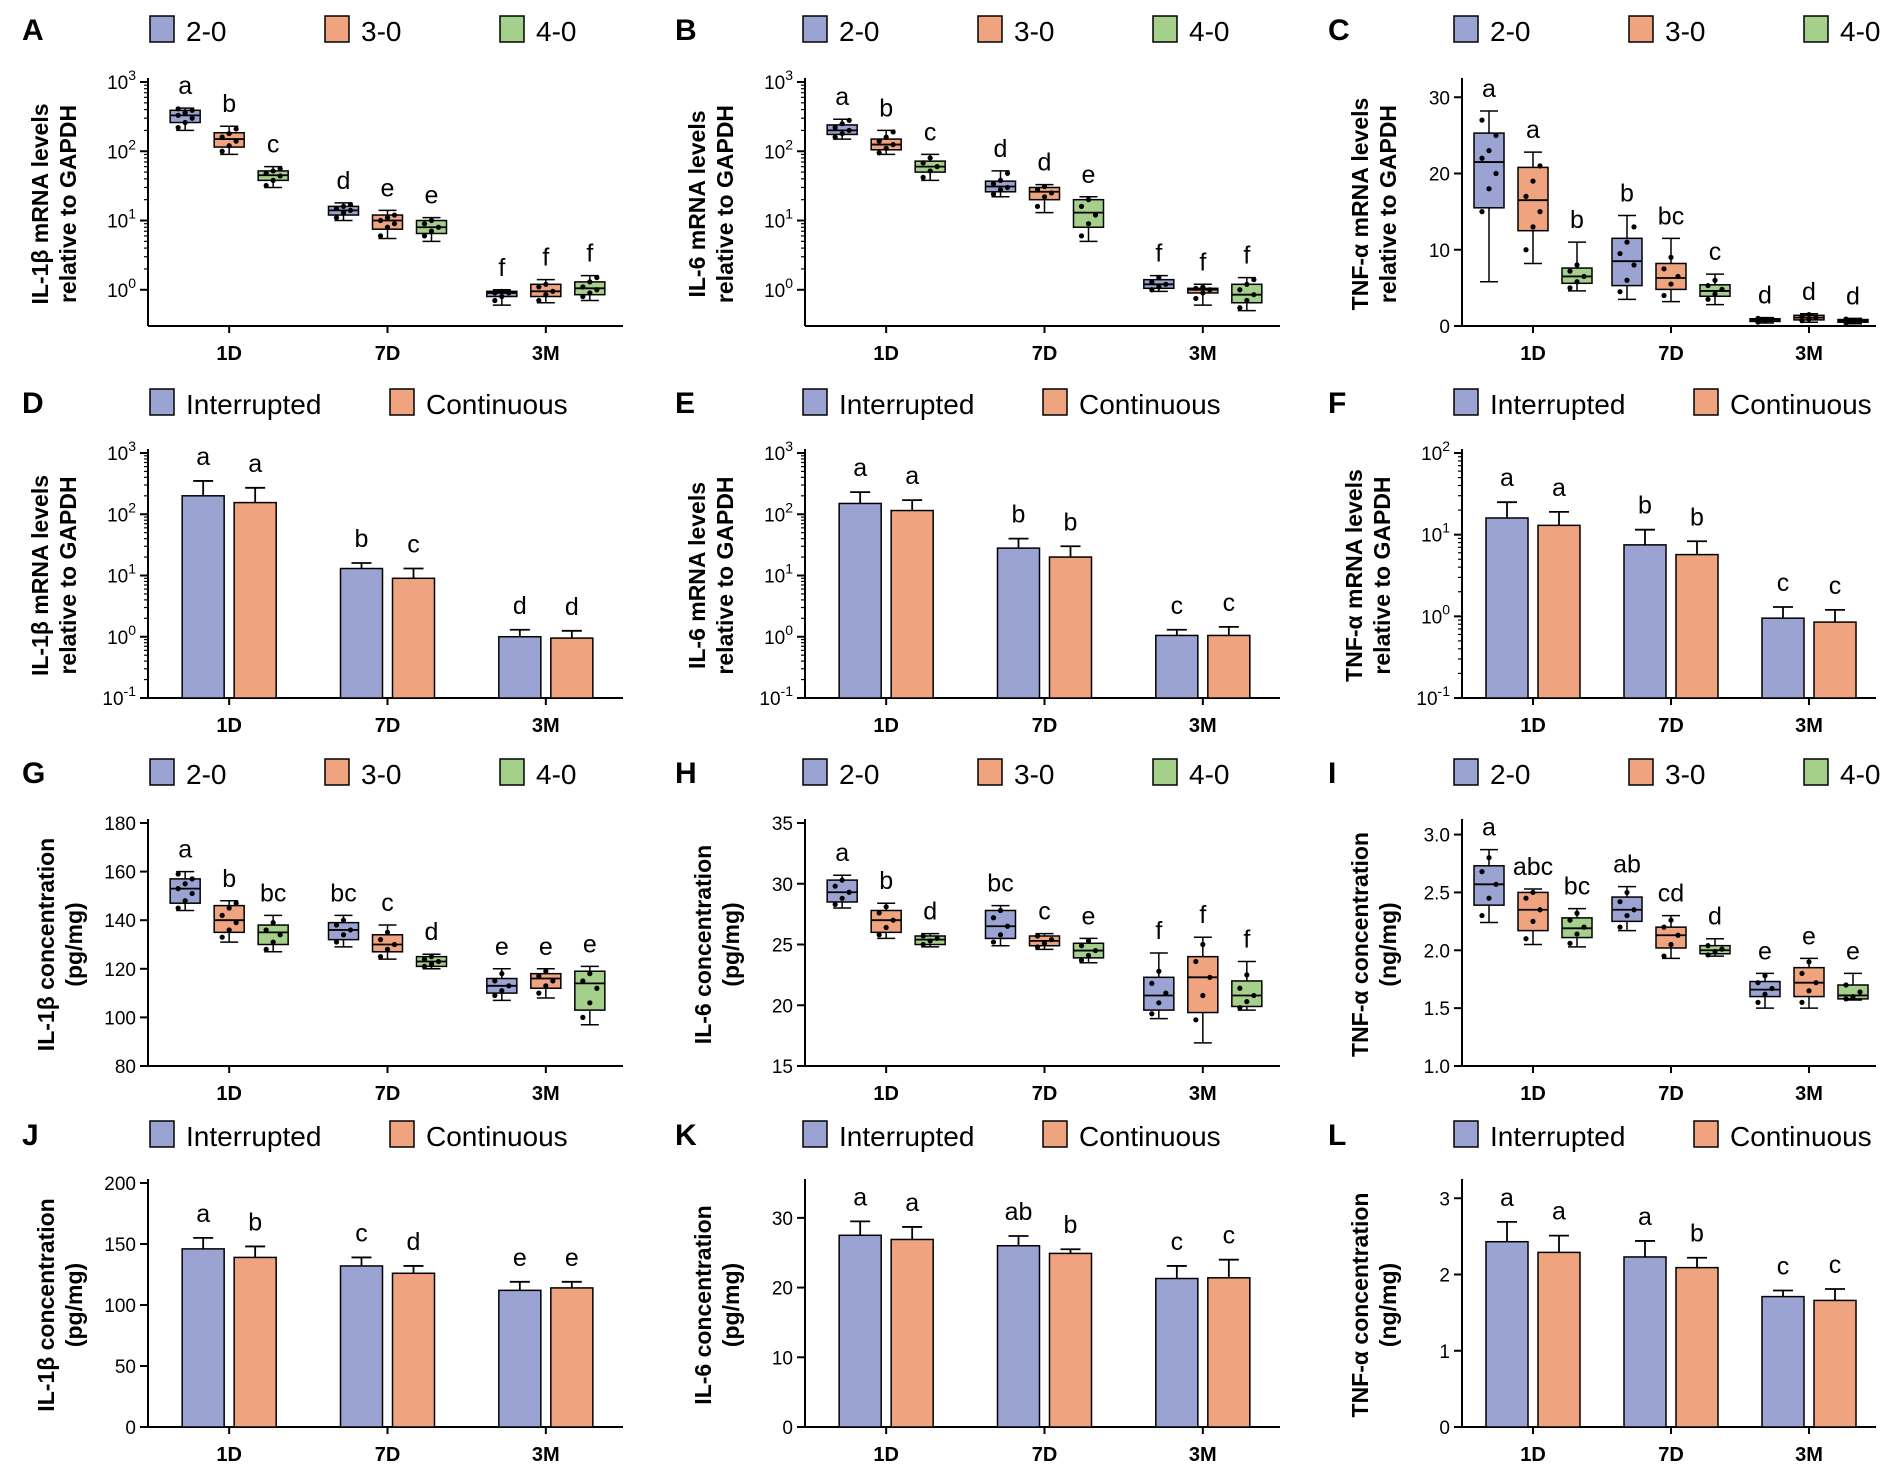 Image resolution: width=1901 pixels, height=1470 pixels. I want to click on y-axis-title: (ng/mg), so click(1388, 944).